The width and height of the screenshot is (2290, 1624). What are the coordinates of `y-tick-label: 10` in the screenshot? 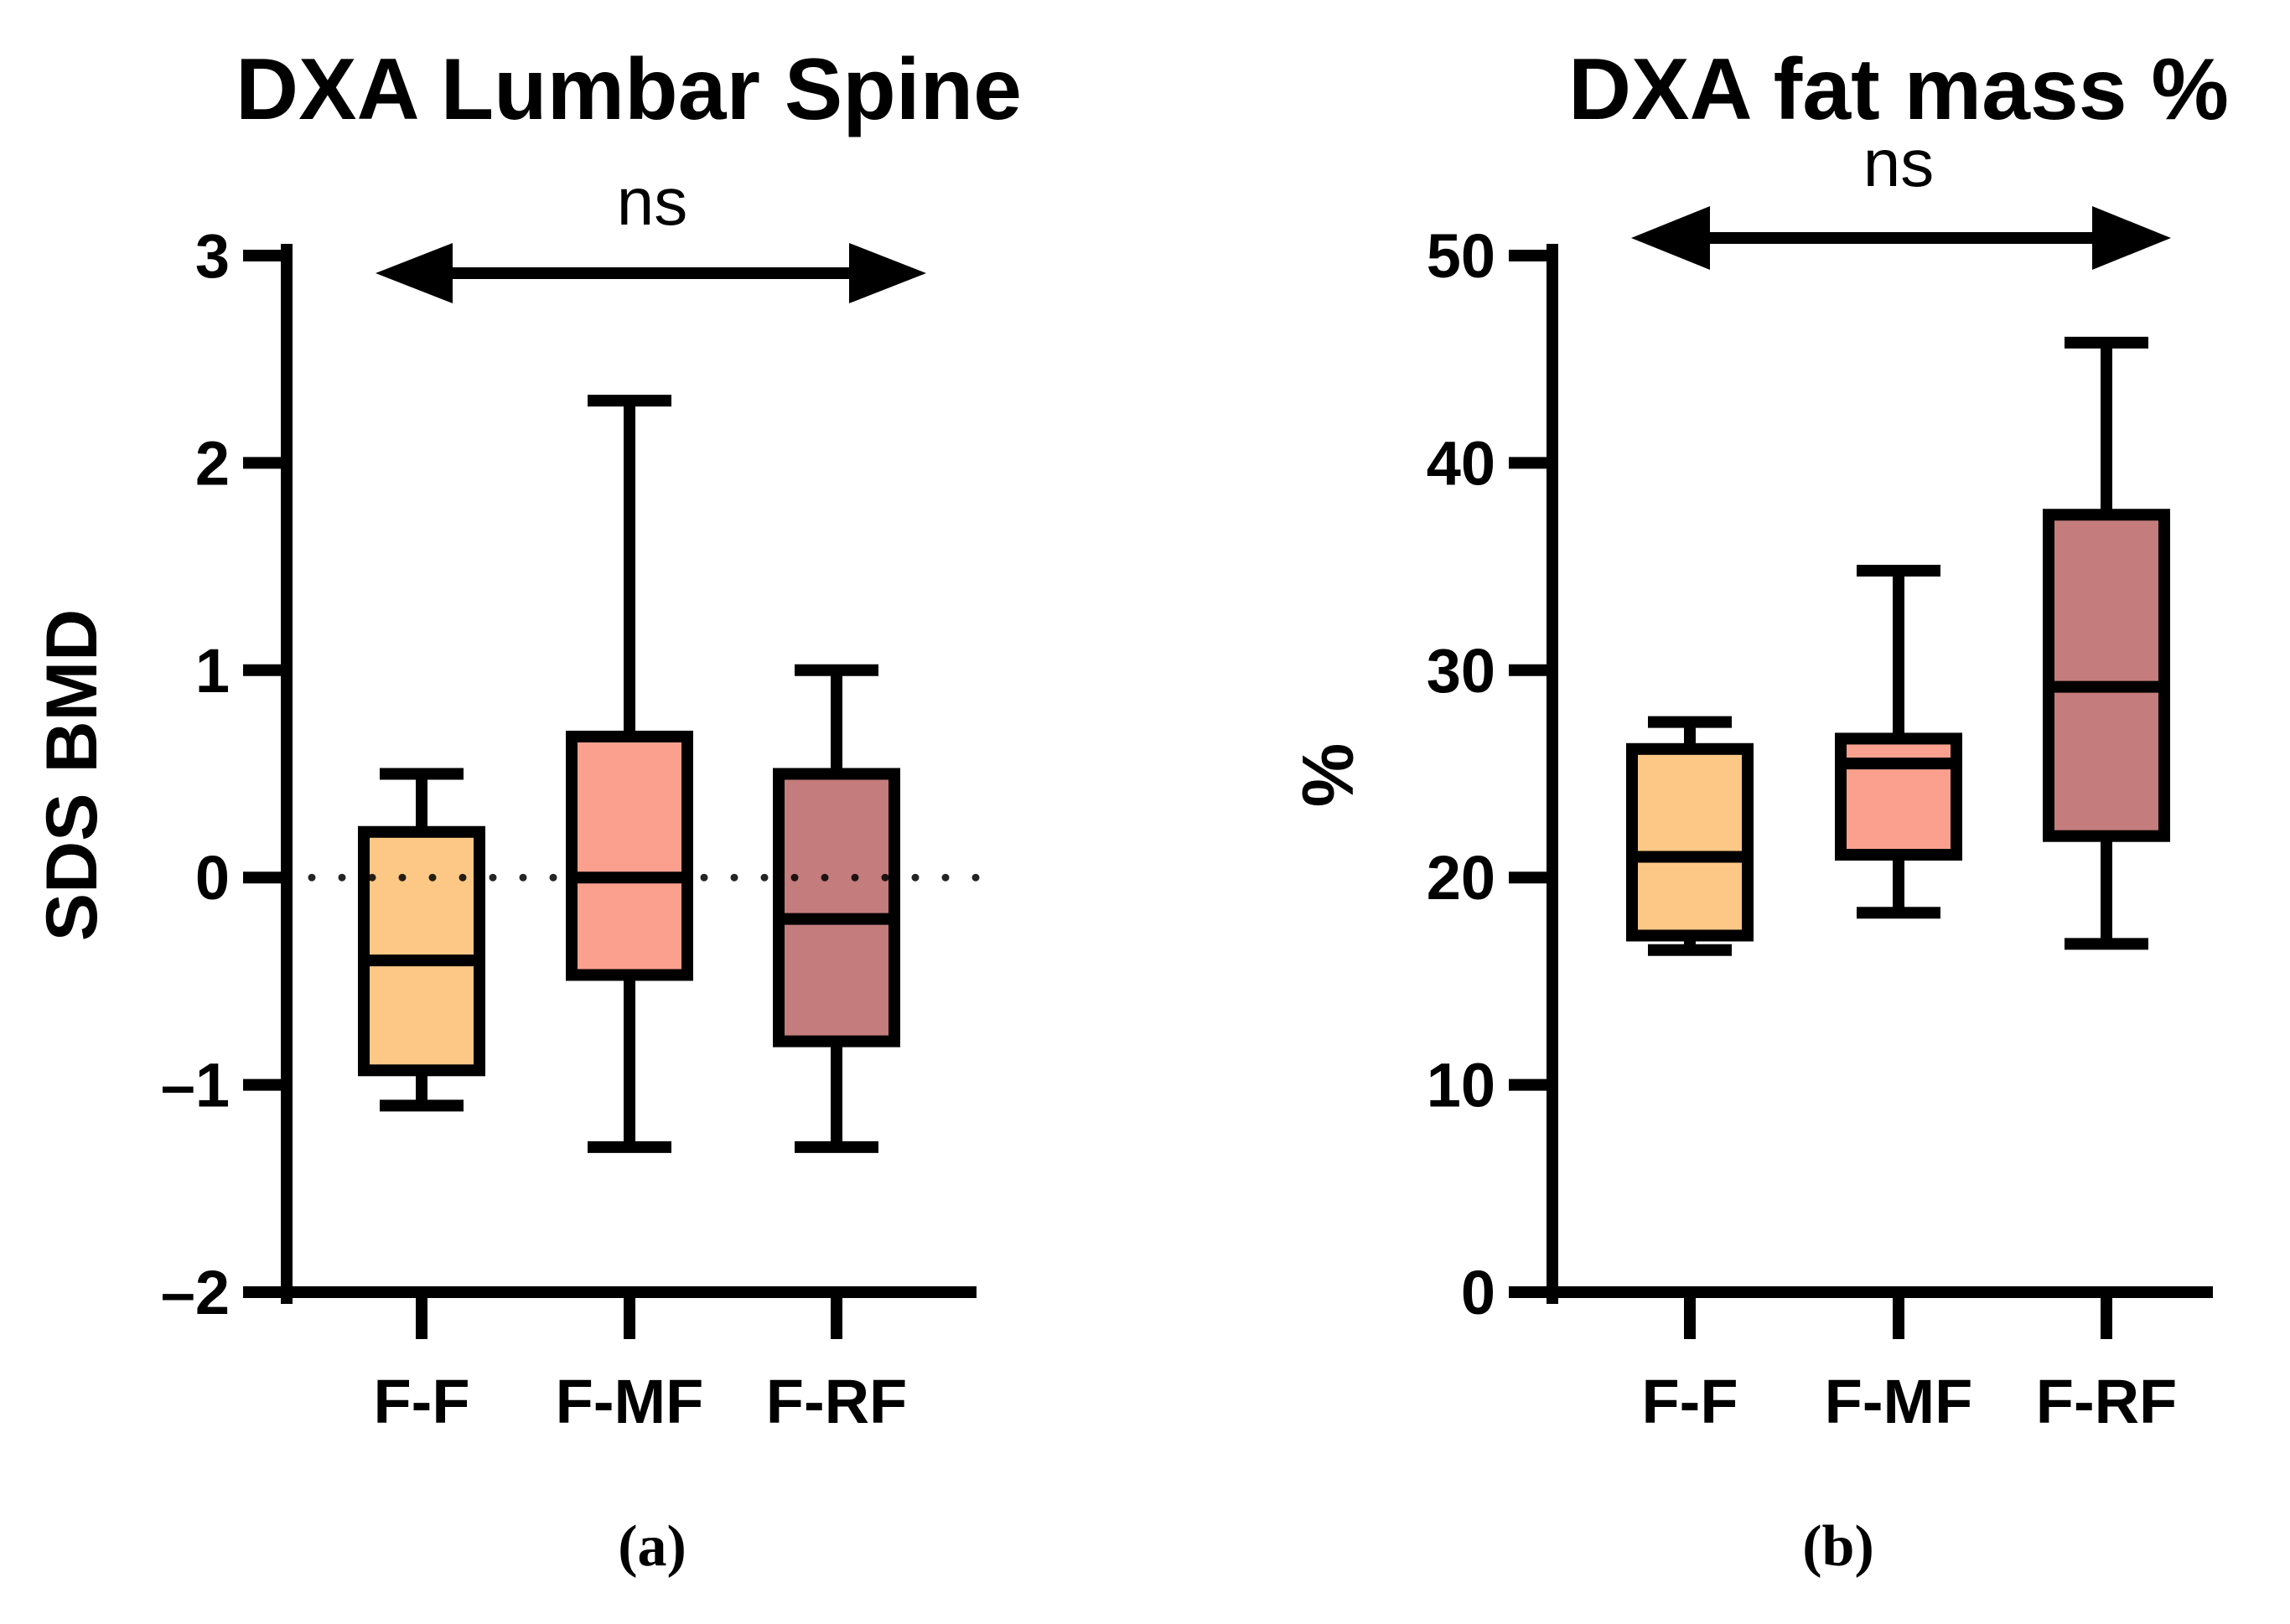 It's located at (1461, 1085).